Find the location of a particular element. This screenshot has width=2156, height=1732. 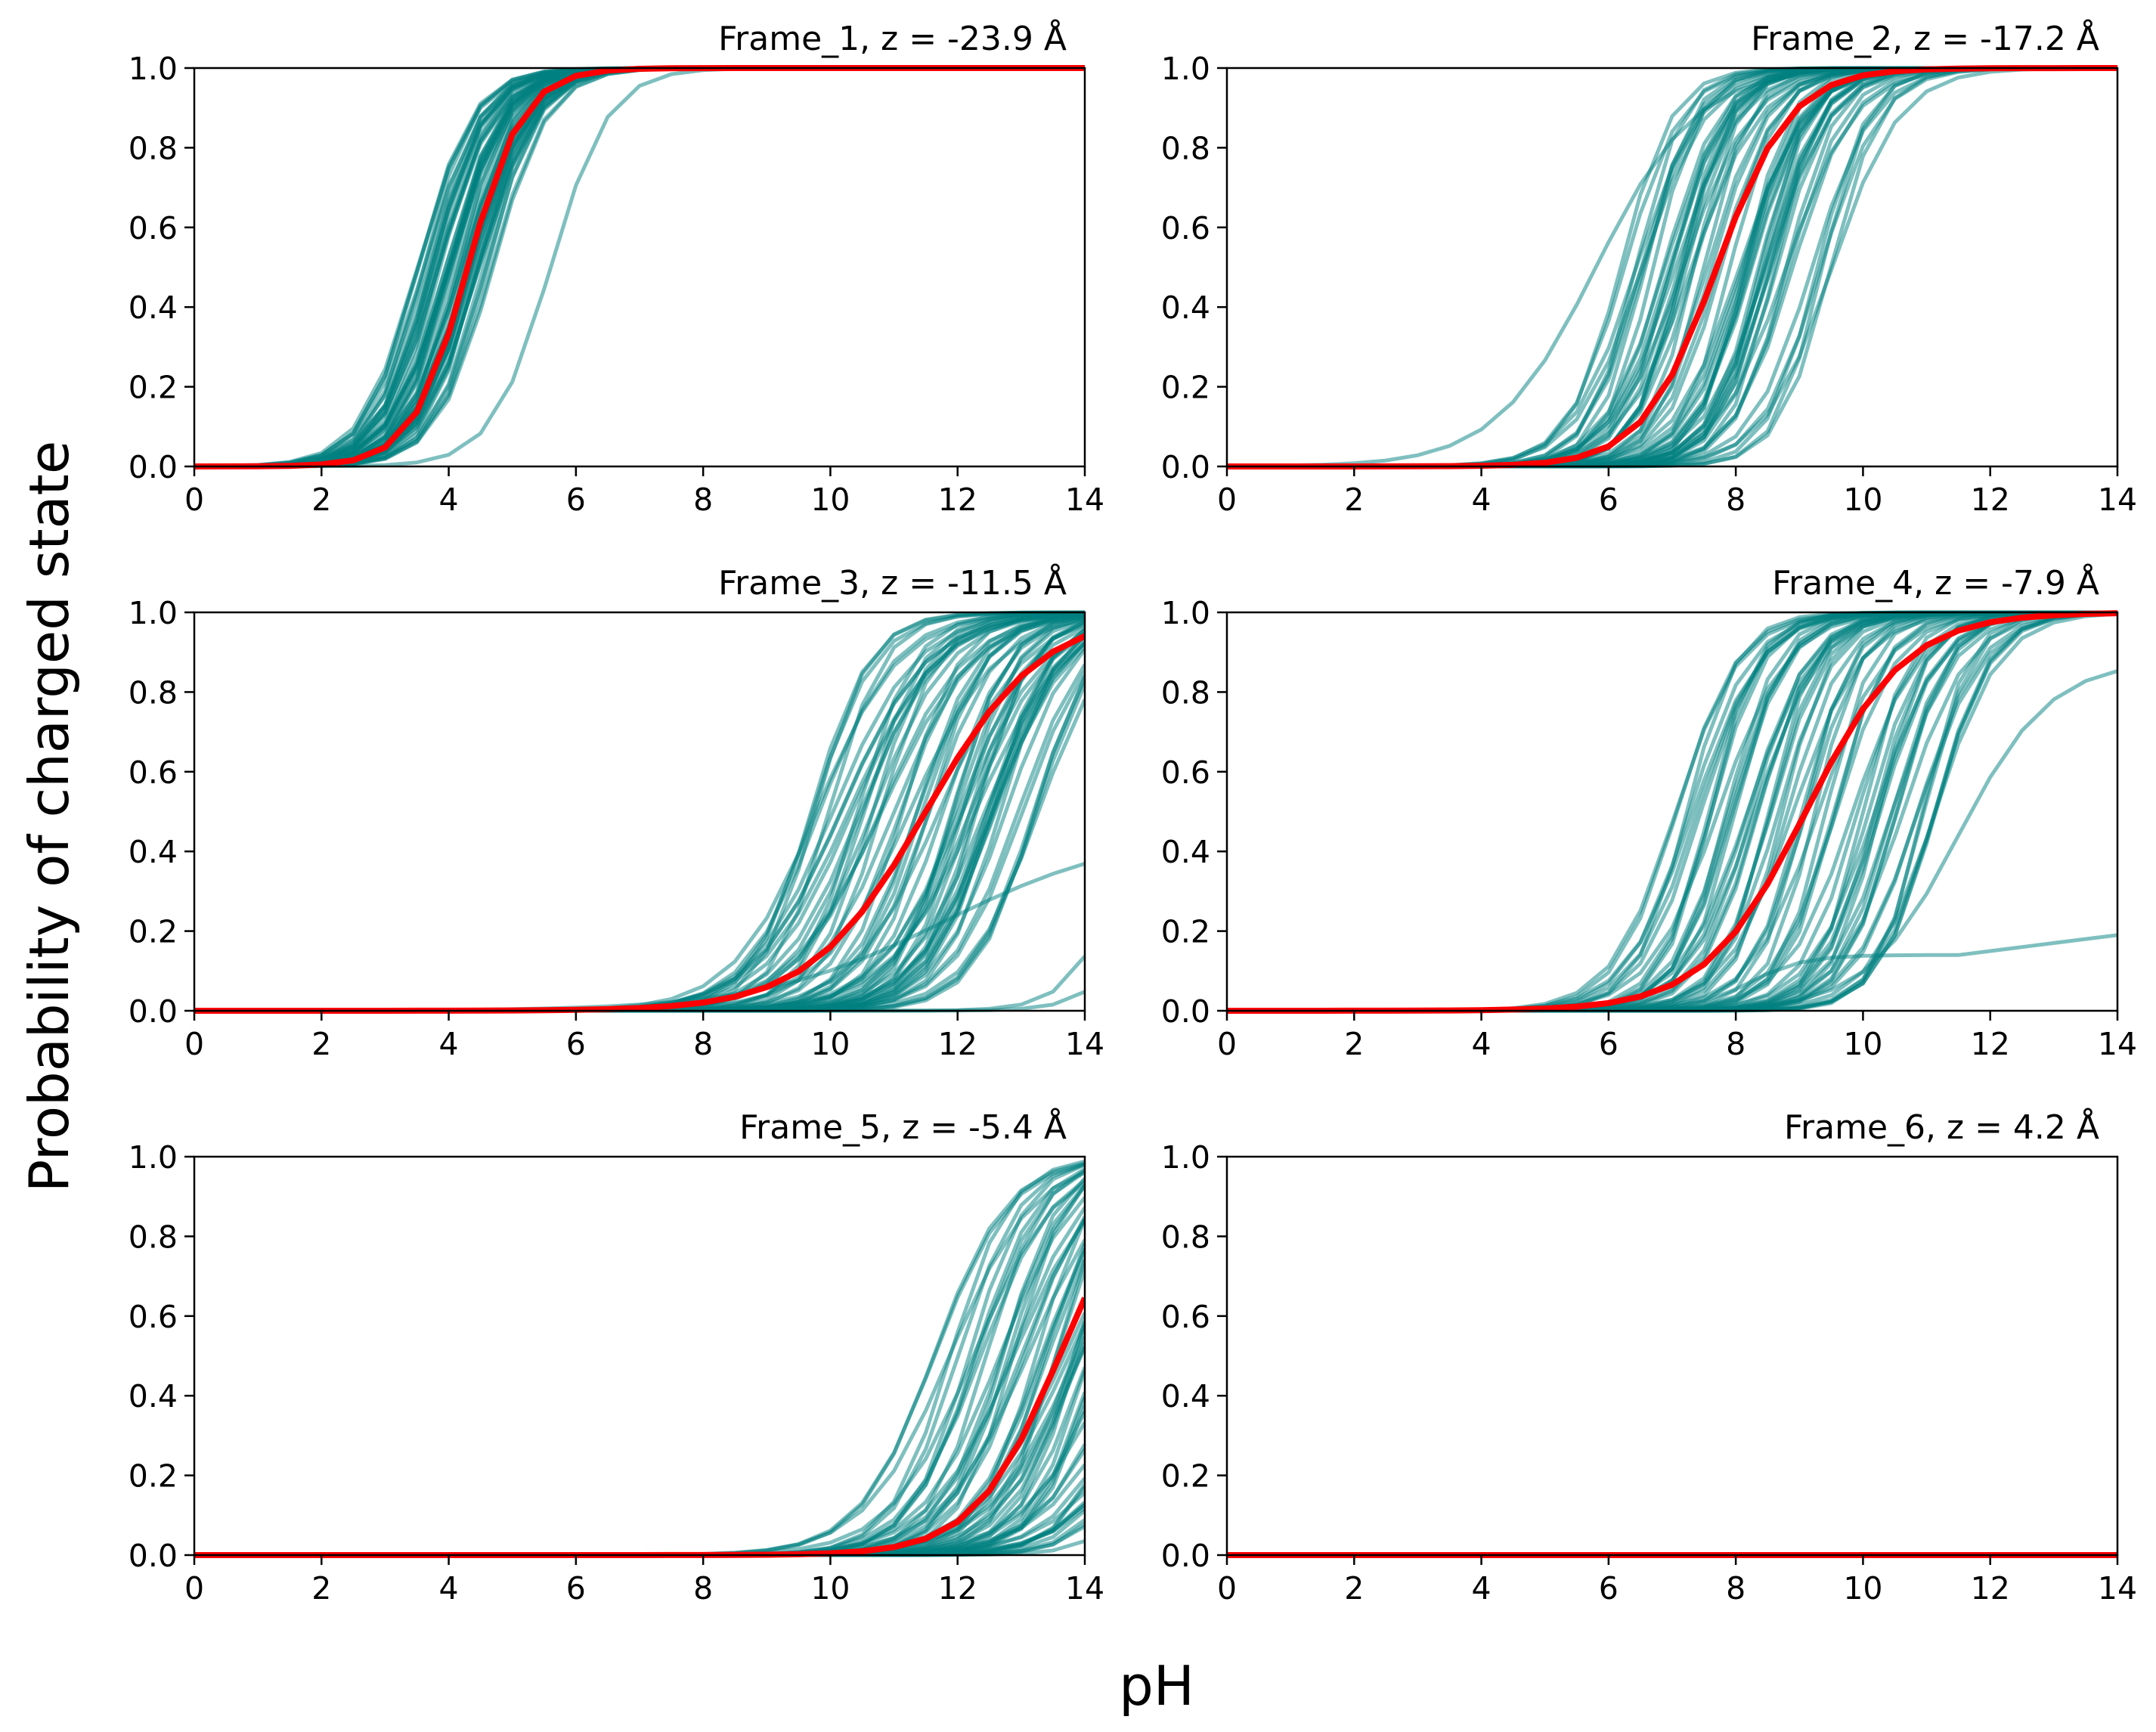

panel-title: Frame_6, z = 4.2 Å is located at coordinates (1941, 1127).